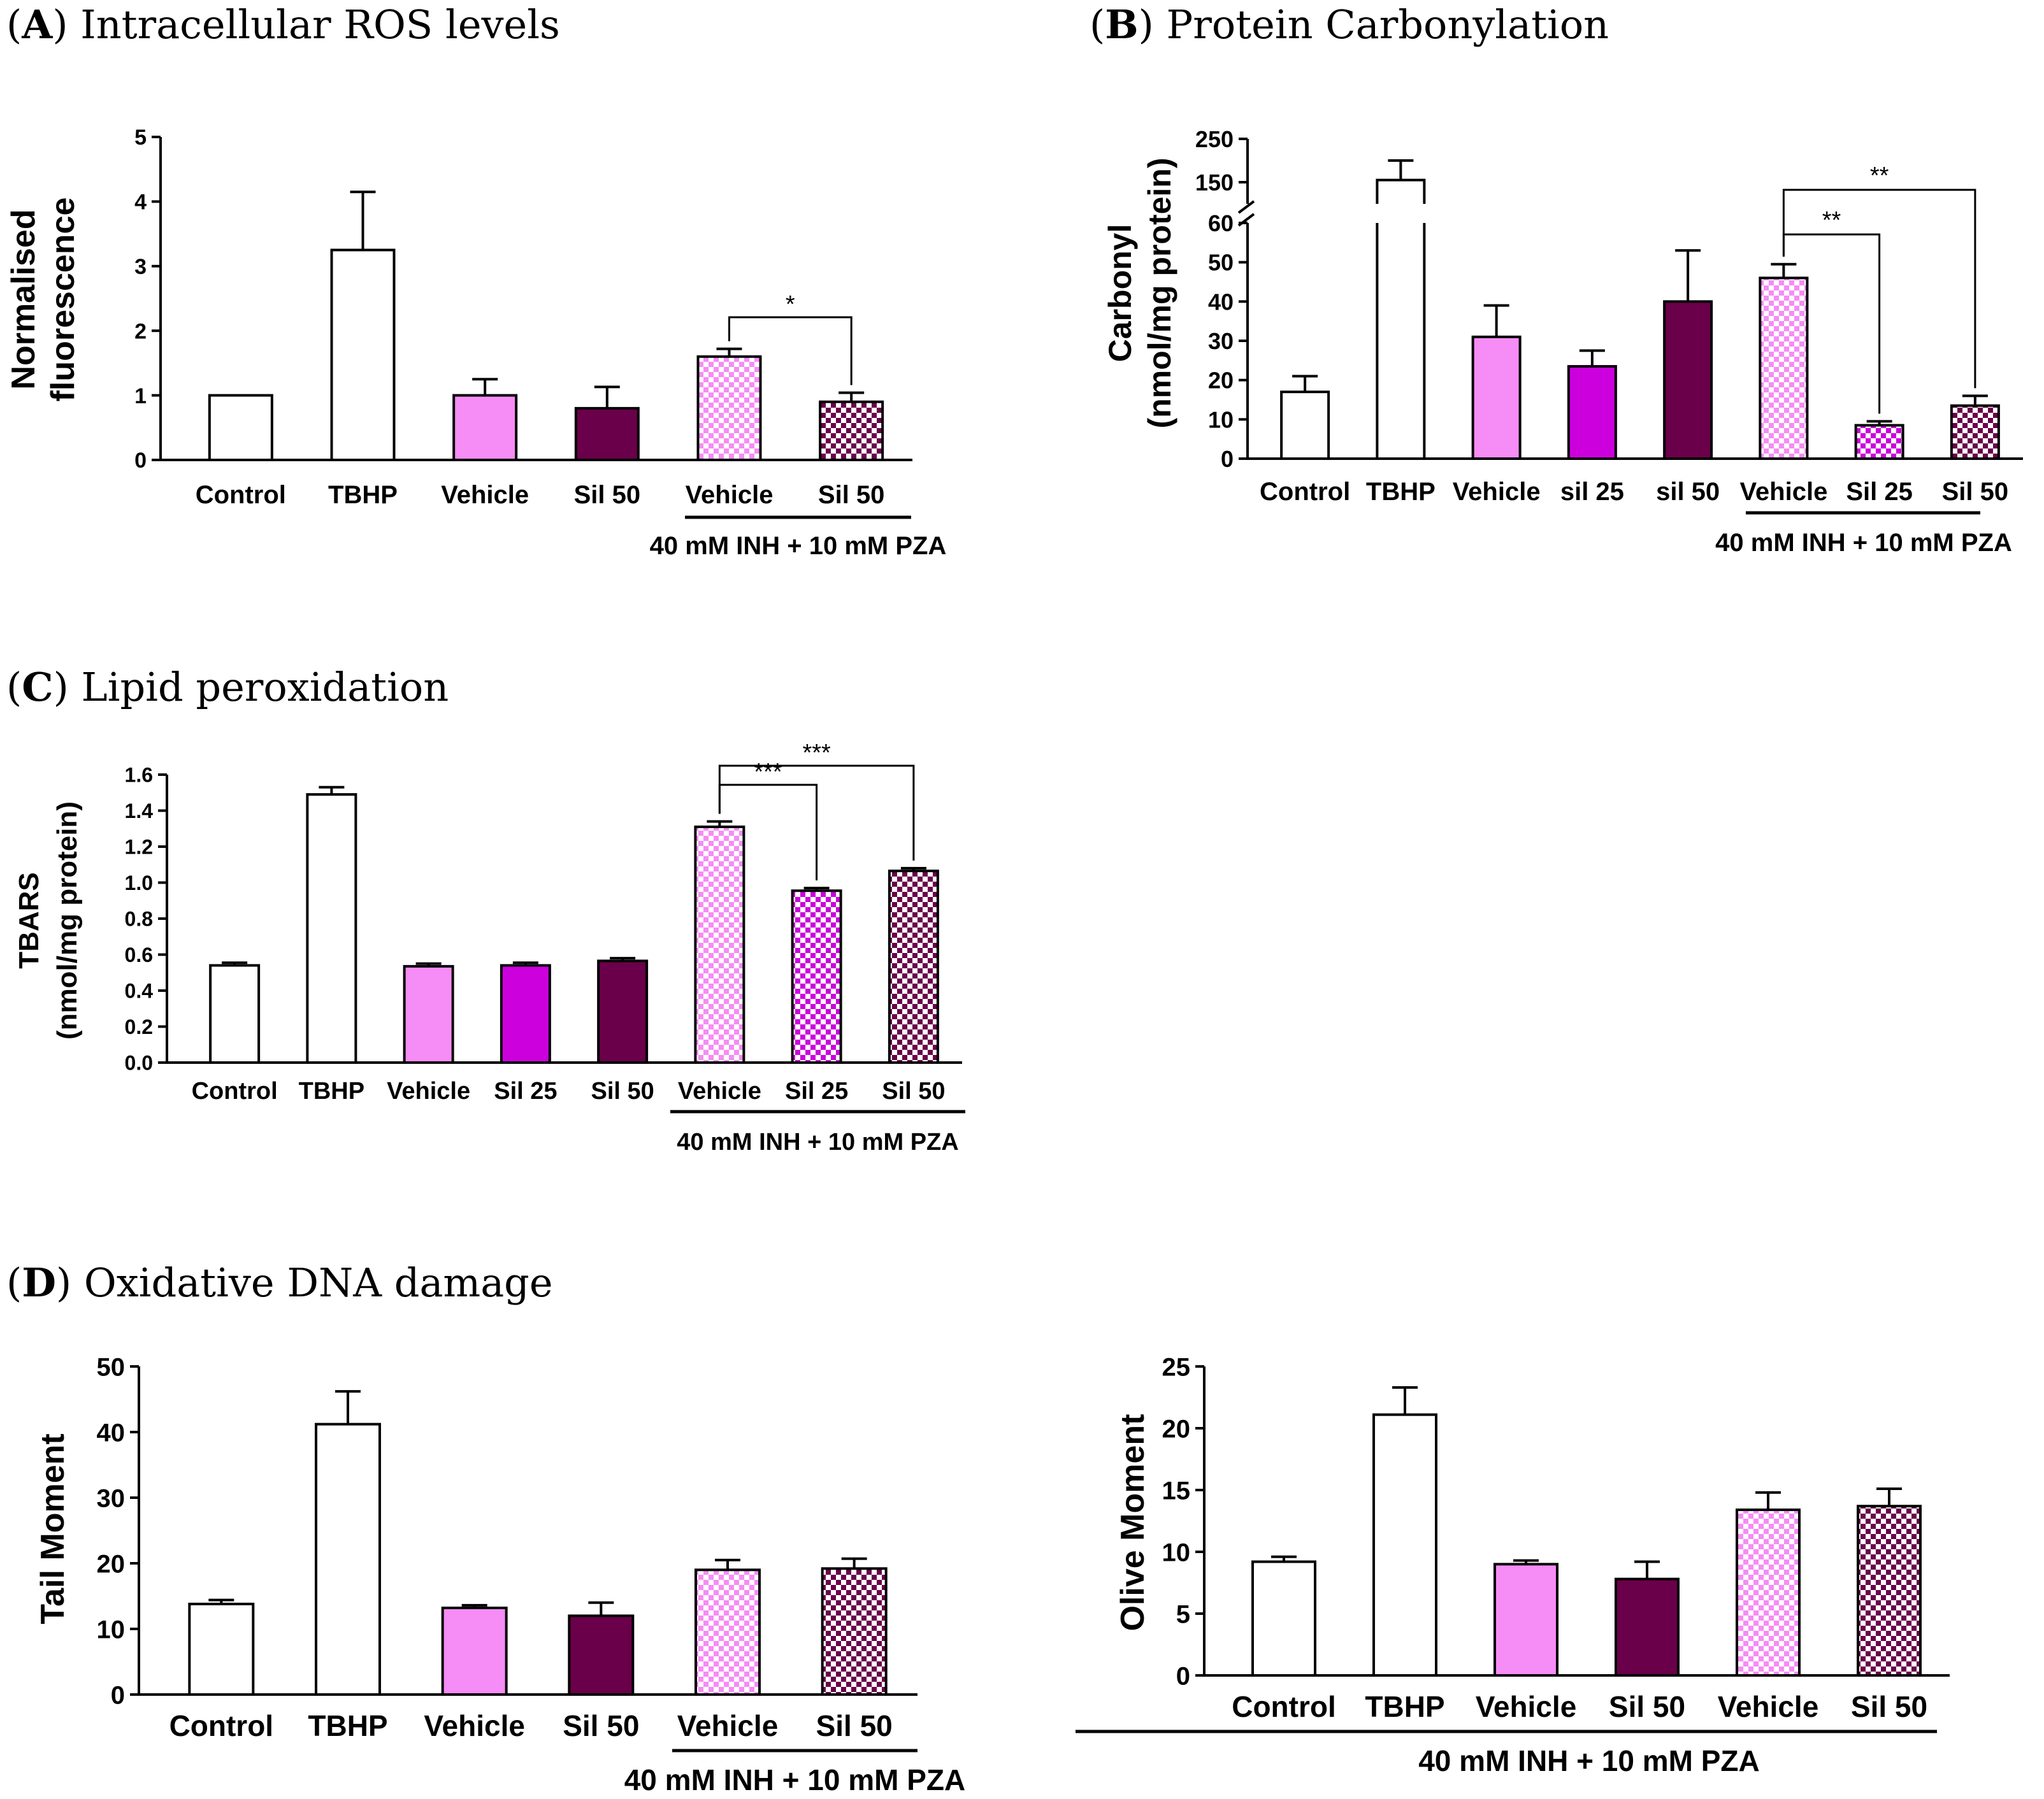 This screenshot has height=1799, width=2044. What do you see at coordinates (1120, 293) in the screenshot?
I see `y-axis-label-line: Carbonyl` at bounding box center [1120, 293].